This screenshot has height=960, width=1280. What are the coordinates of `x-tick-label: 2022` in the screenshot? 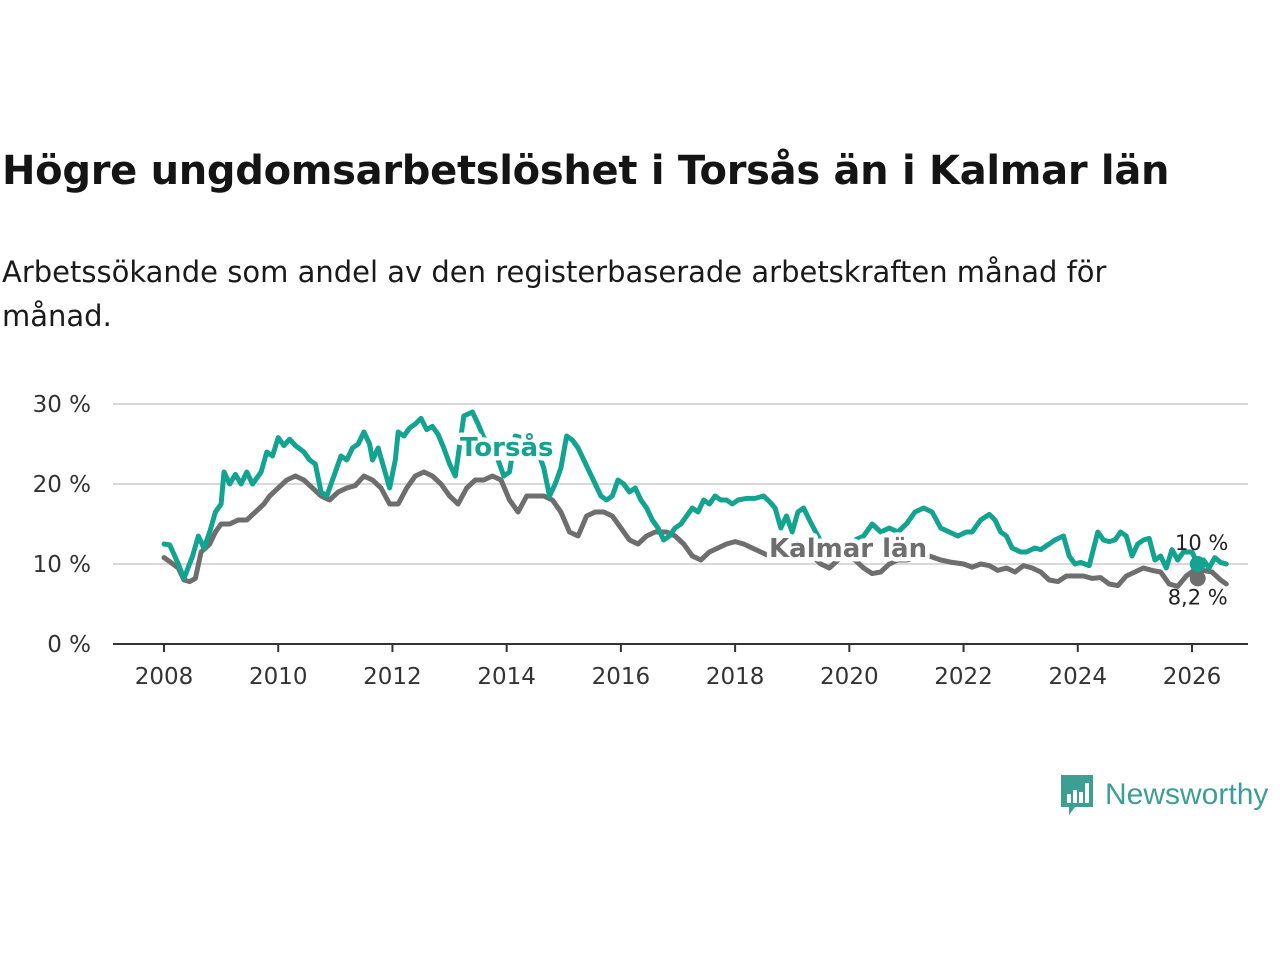 It's located at (963, 677).